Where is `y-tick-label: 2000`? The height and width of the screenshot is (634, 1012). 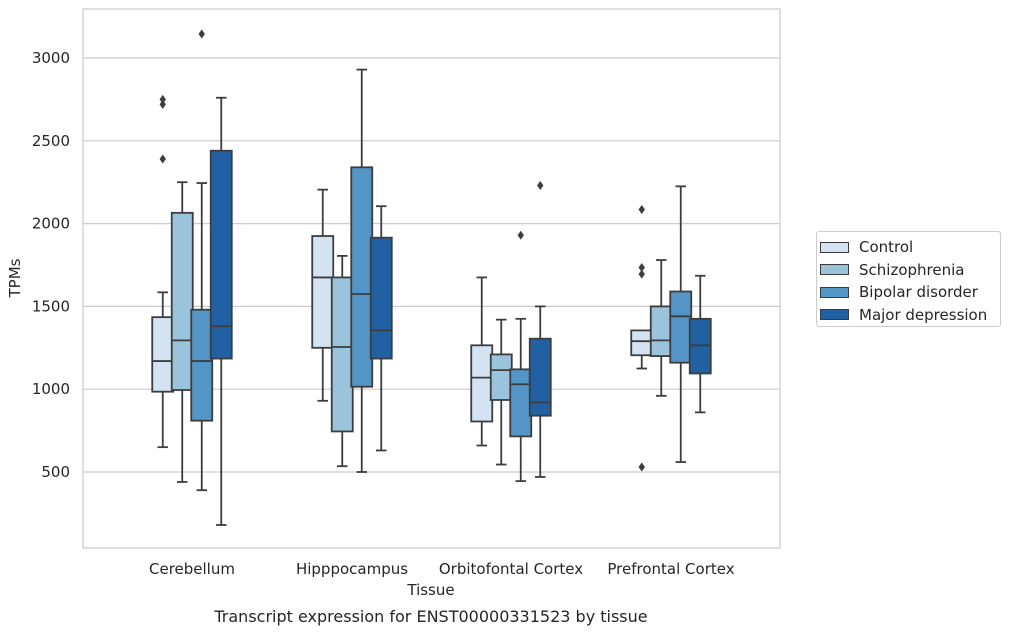 y-tick-label: 2000 is located at coordinates (51, 224).